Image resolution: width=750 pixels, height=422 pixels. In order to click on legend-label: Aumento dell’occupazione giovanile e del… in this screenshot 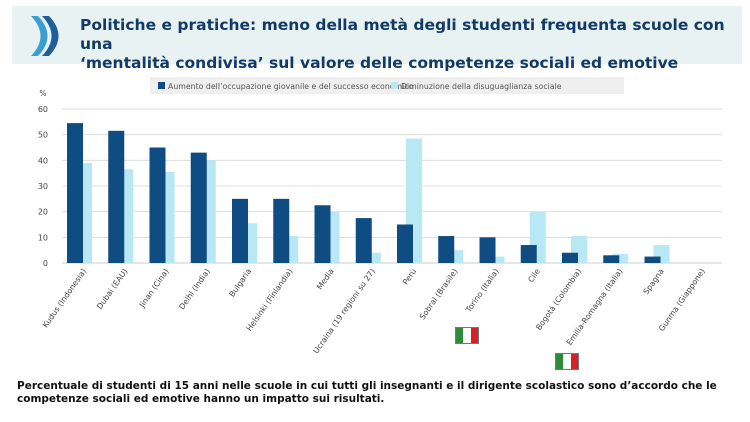, I will do `click(291, 86)`.